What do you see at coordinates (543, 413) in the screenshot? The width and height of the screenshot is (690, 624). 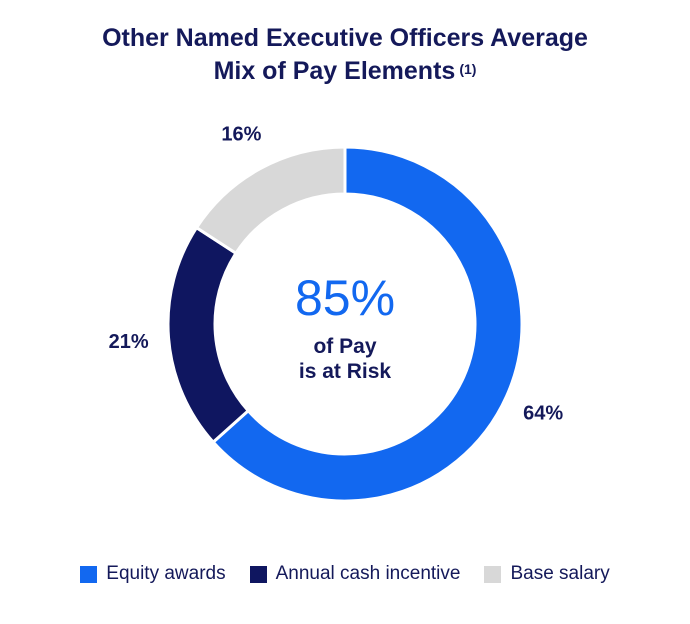 I see `slice-label-equity-awards: 64%` at bounding box center [543, 413].